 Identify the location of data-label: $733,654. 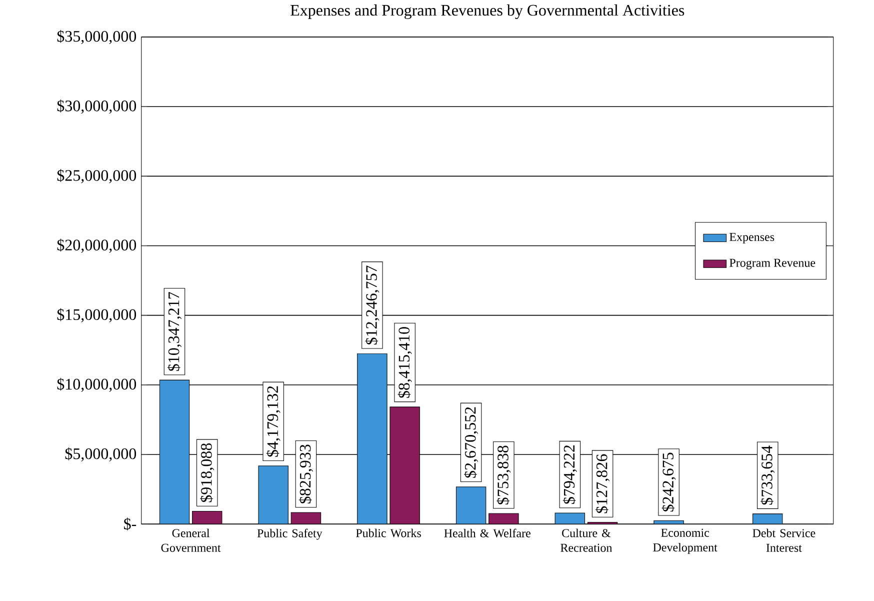
(767, 475).